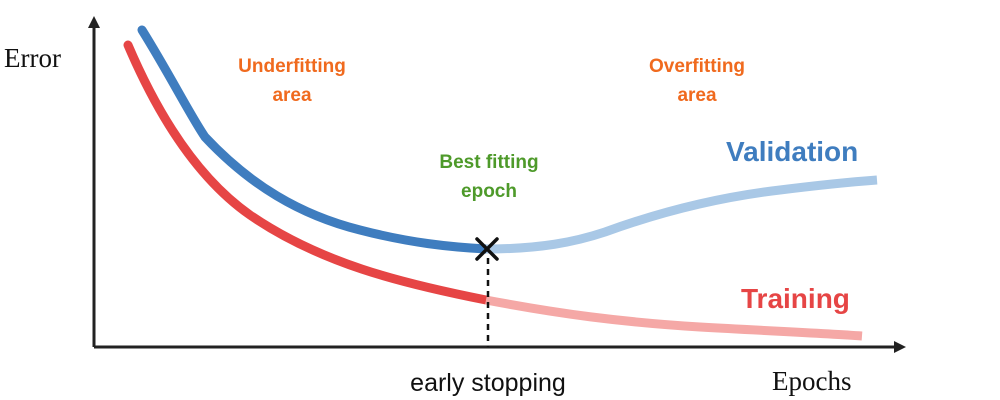 The image size is (1000, 400). What do you see at coordinates (488, 383) in the screenshot?
I see `early-stopping-caption: early stopping` at bounding box center [488, 383].